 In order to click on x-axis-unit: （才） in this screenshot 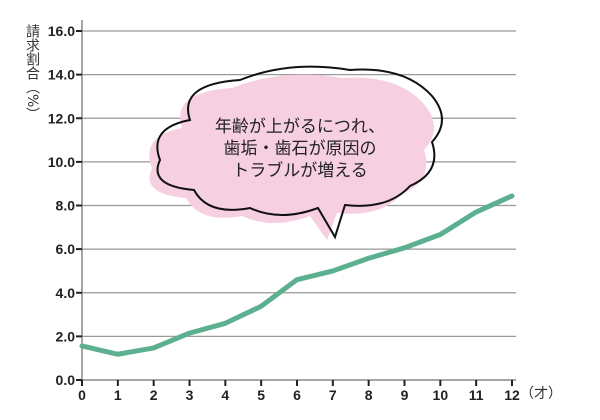, I will do `click(541, 394)`.